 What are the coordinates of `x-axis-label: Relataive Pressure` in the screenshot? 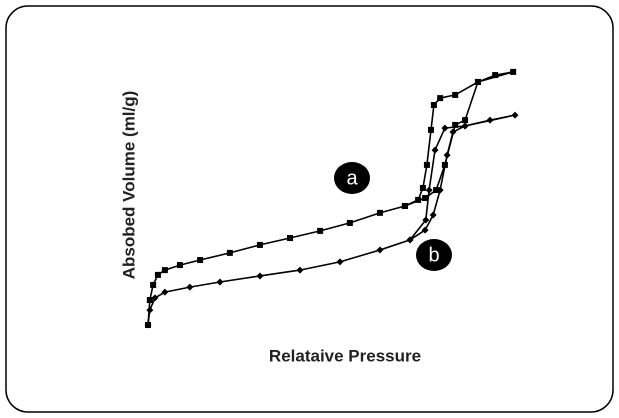 It's located at (345, 355).